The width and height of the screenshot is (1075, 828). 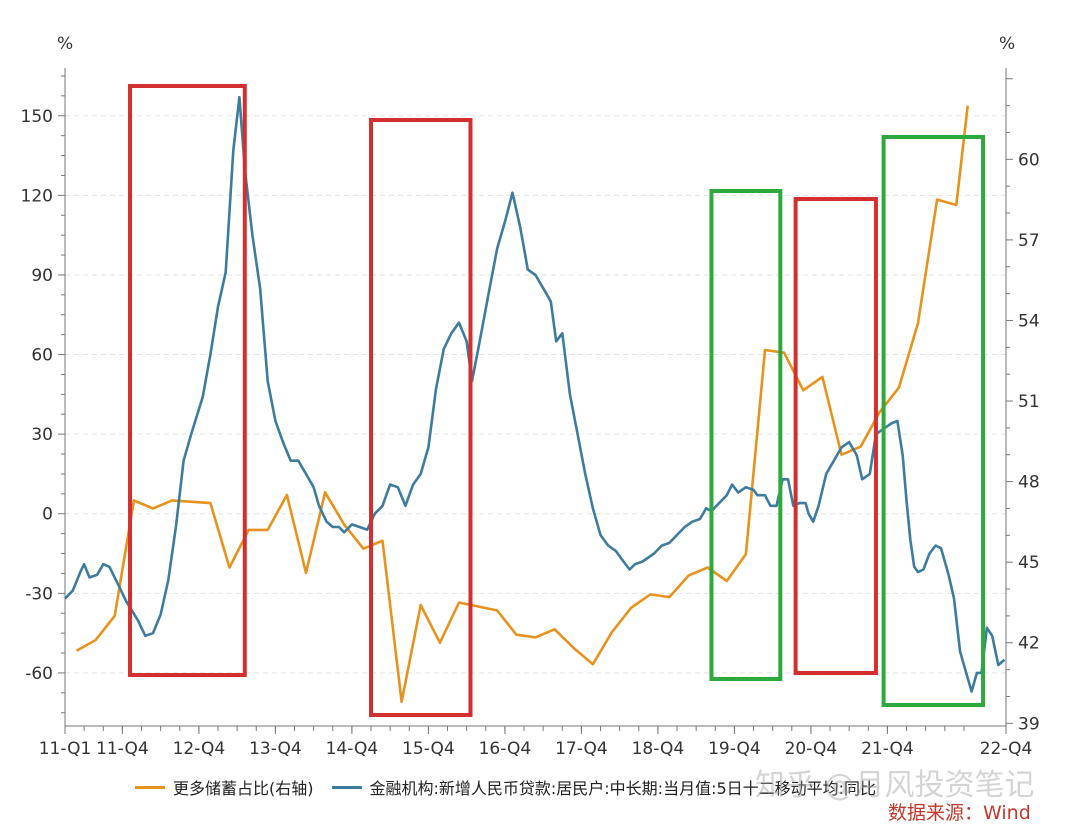 What do you see at coordinates (150, 787) in the screenshot?
I see `legend-swatch-savings` at bounding box center [150, 787].